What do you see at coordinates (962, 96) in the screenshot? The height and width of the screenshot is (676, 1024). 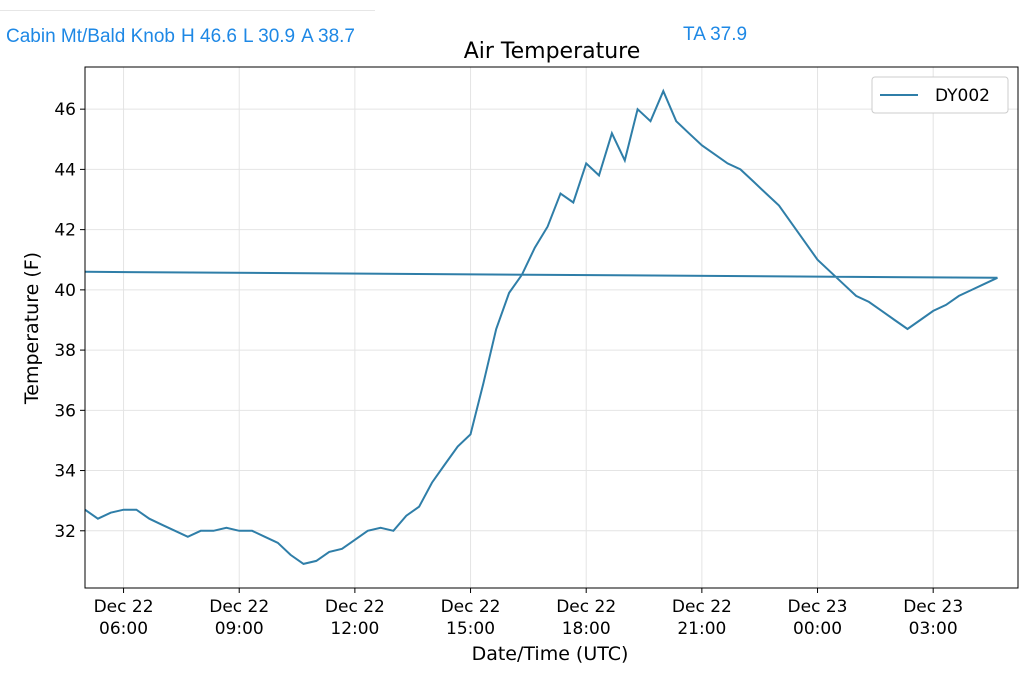 I see `legend-label-dy002: DY002` at bounding box center [962, 96].